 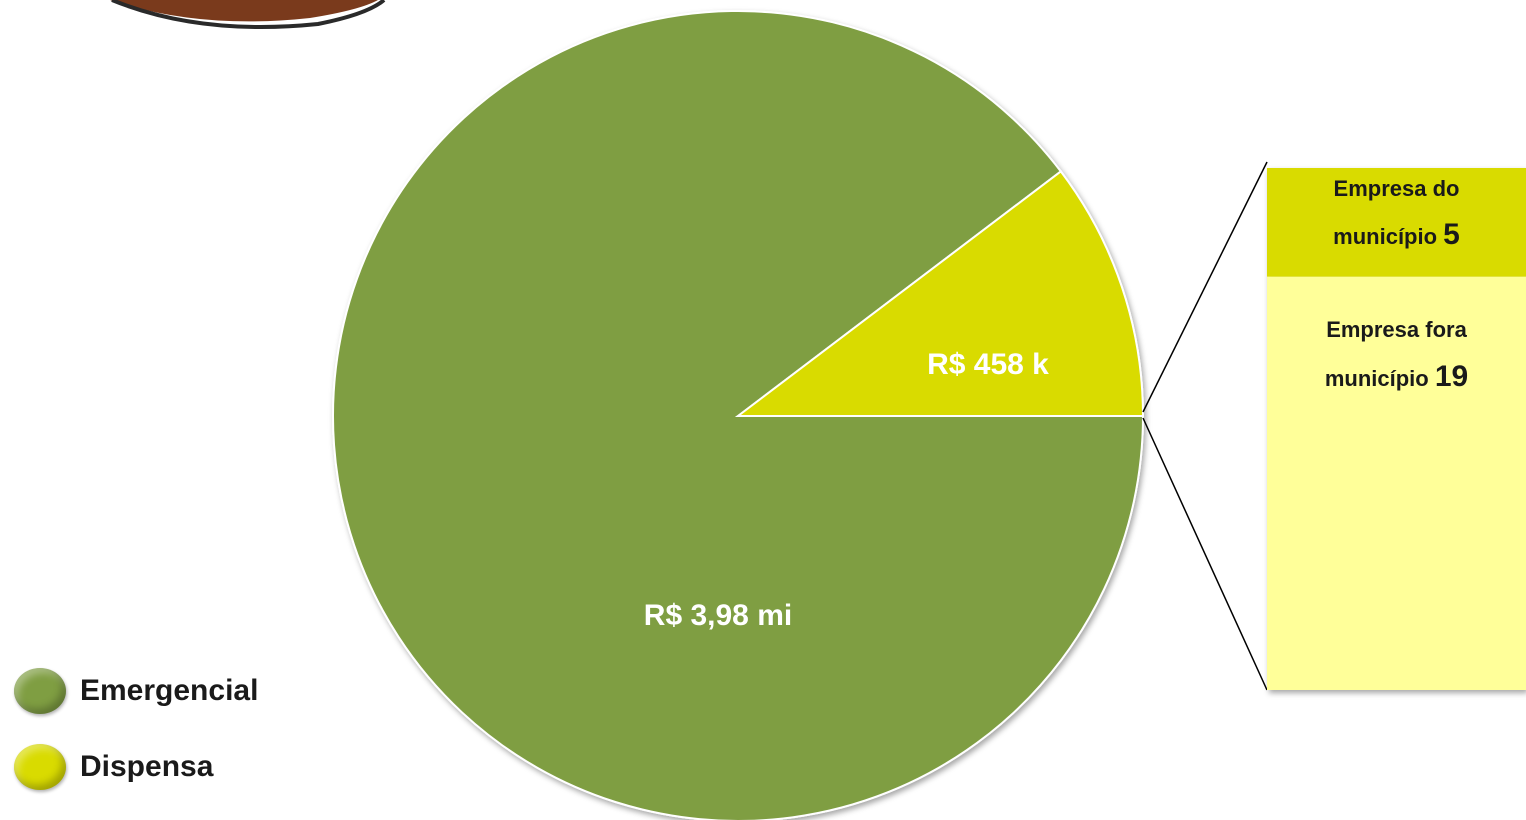 What do you see at coordinates (1397, 188) in the screenshot?
I see `breakdown-label-line1: Empresa do` at bounding box center [1397, 188].